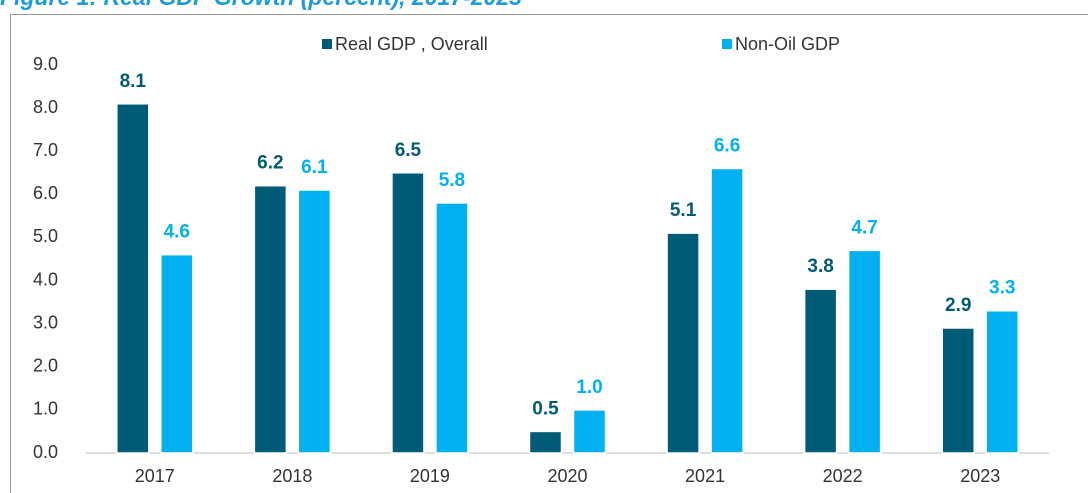 The image size is (1088, 493). I want to click on value-label: 4.7, so click(864, 227).